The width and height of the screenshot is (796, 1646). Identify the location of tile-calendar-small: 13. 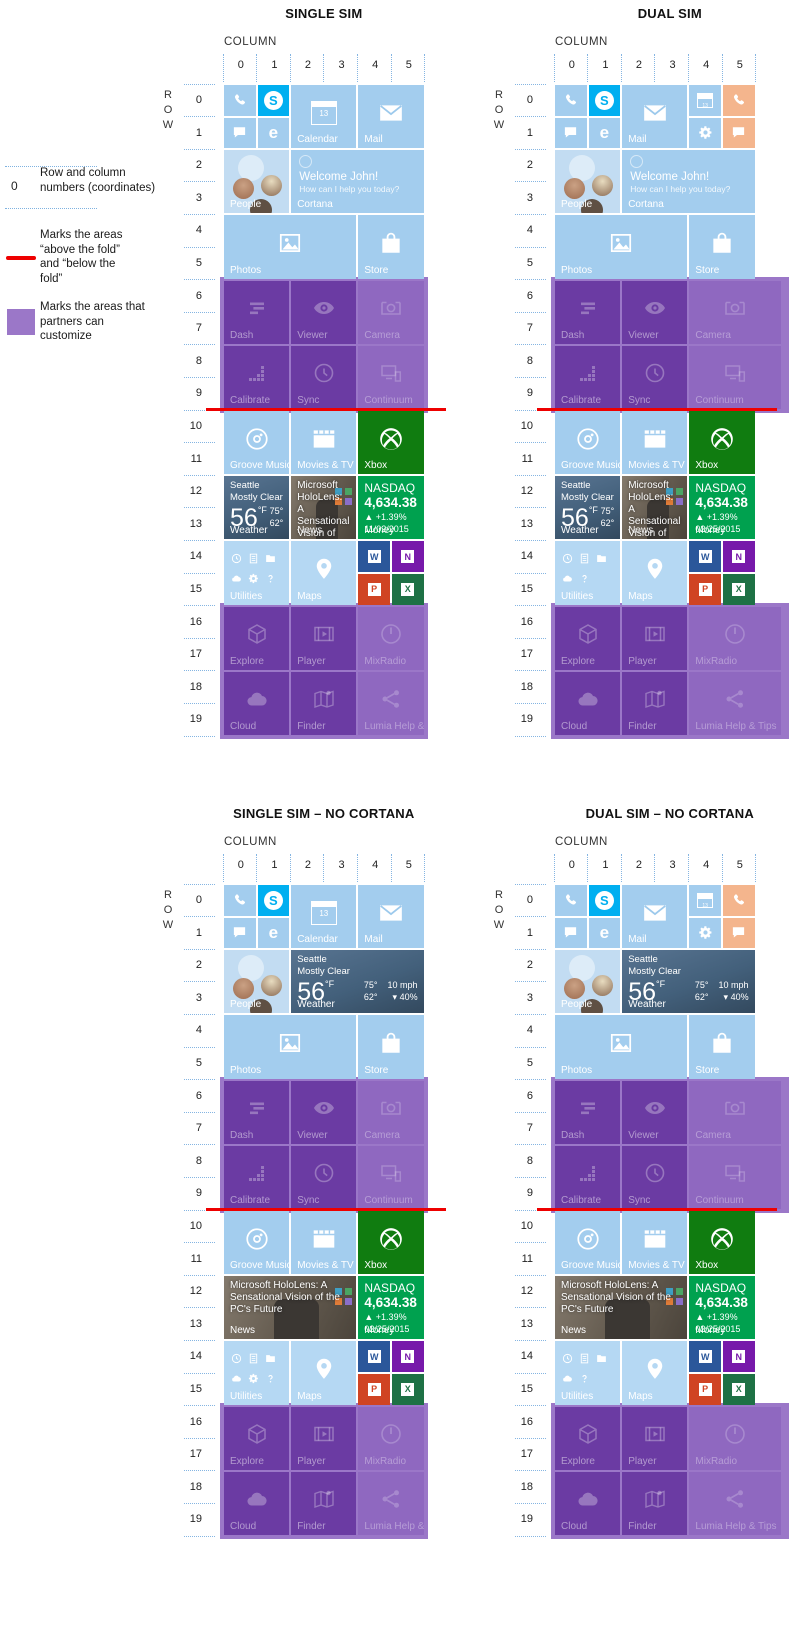
(705, 900).